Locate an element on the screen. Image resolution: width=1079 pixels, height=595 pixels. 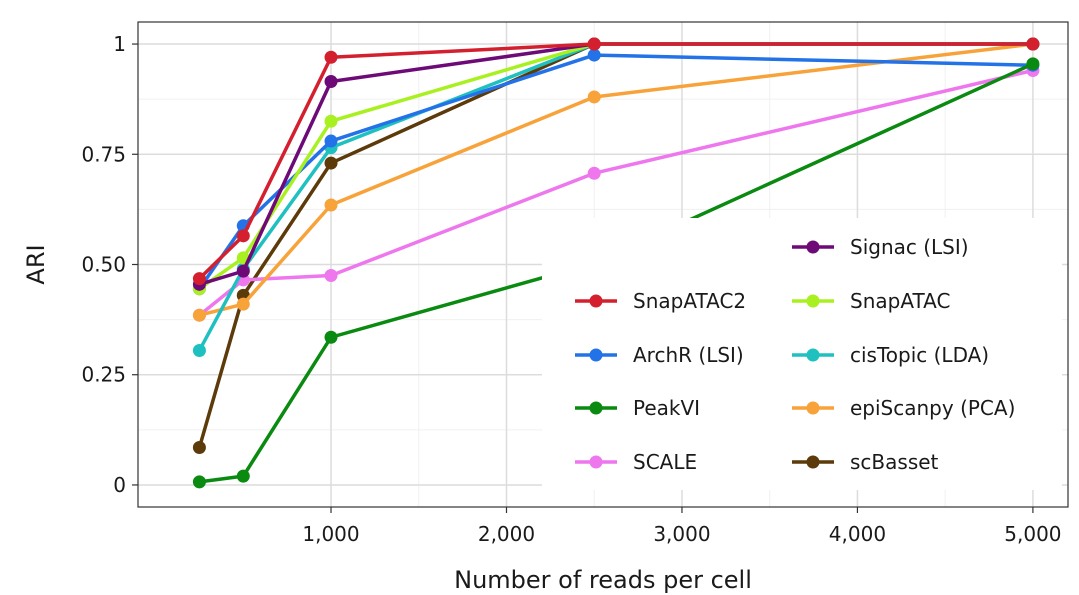
x-tick-label: 5,000 is located at coordinates (1032, 534).